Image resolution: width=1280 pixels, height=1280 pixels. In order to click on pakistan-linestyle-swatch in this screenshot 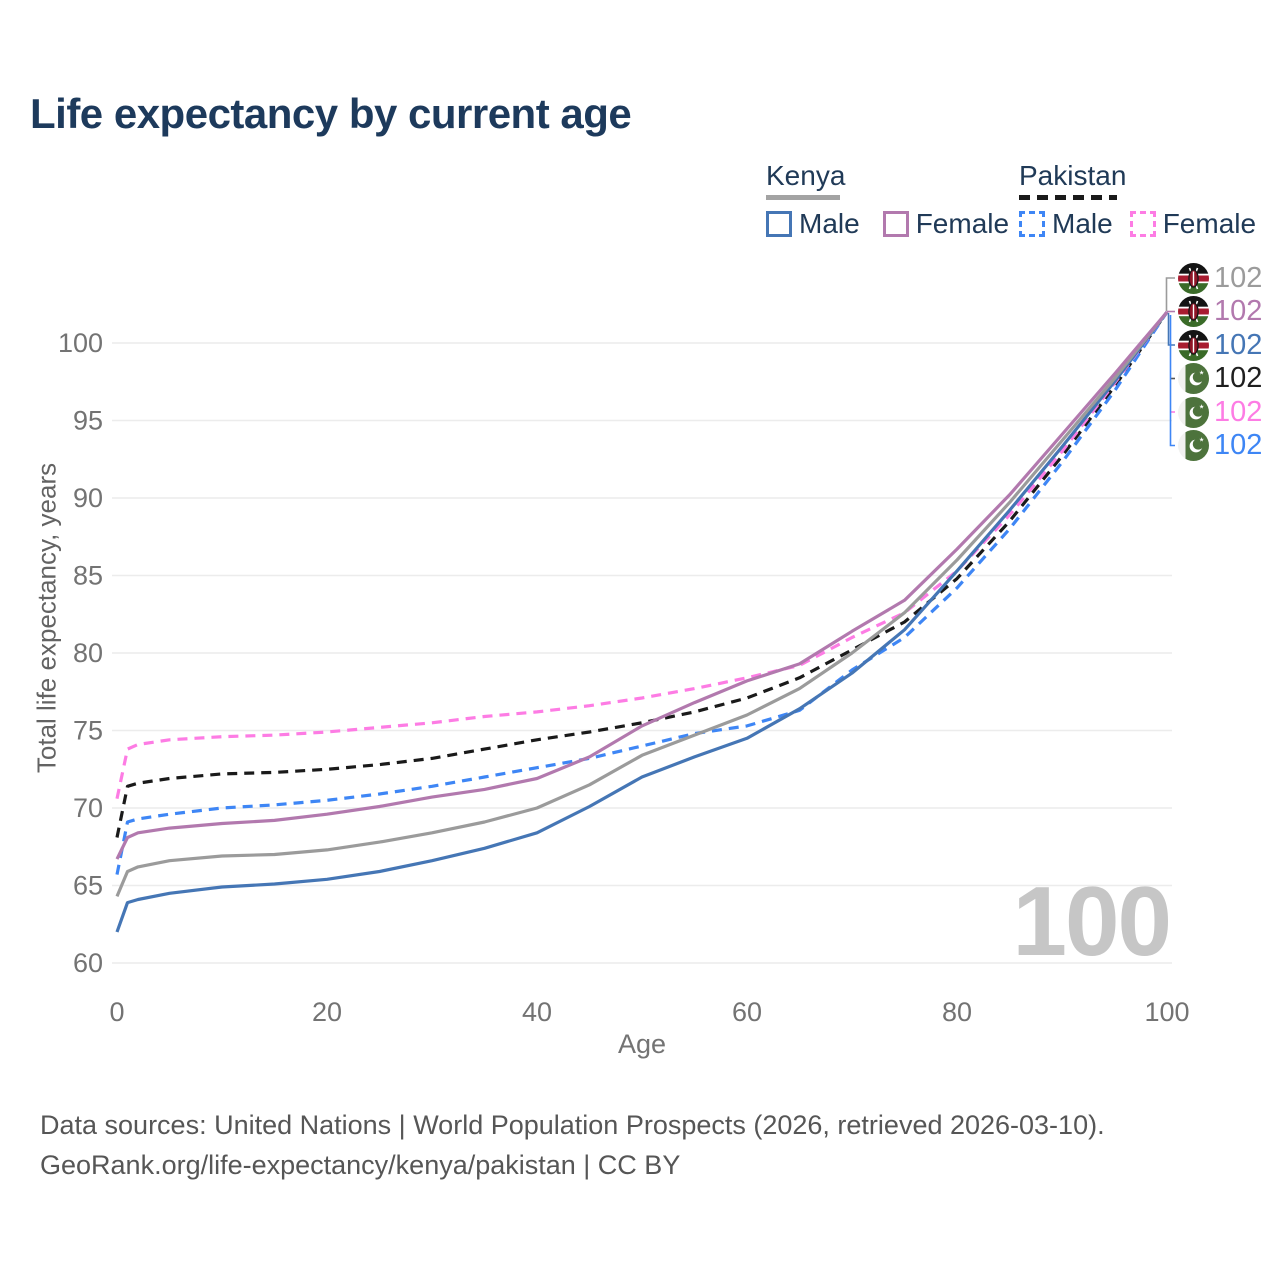, I will do `click(1068, 197)`.